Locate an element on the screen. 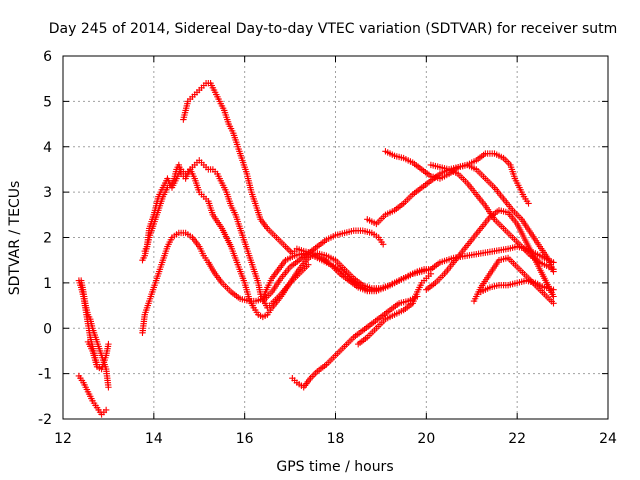 The width and height of the screenshot is (640, 480). y-tick-label: -1 is located at coordinates (45, 375).